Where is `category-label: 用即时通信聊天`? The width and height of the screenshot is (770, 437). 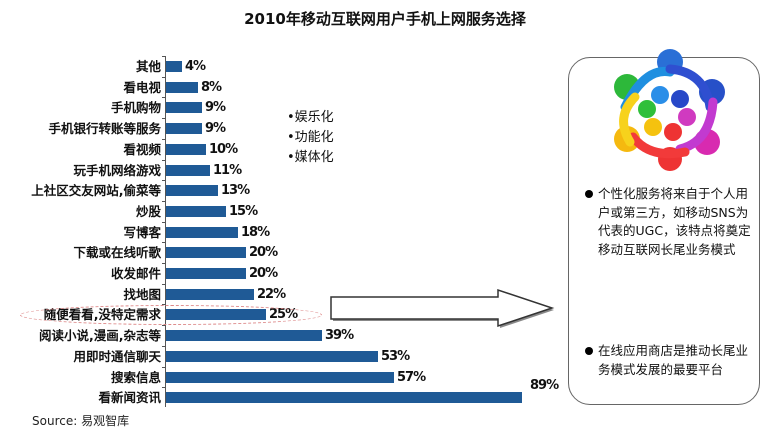
category-label: 用即时通信聊天 is located at coordinates (117, 356).